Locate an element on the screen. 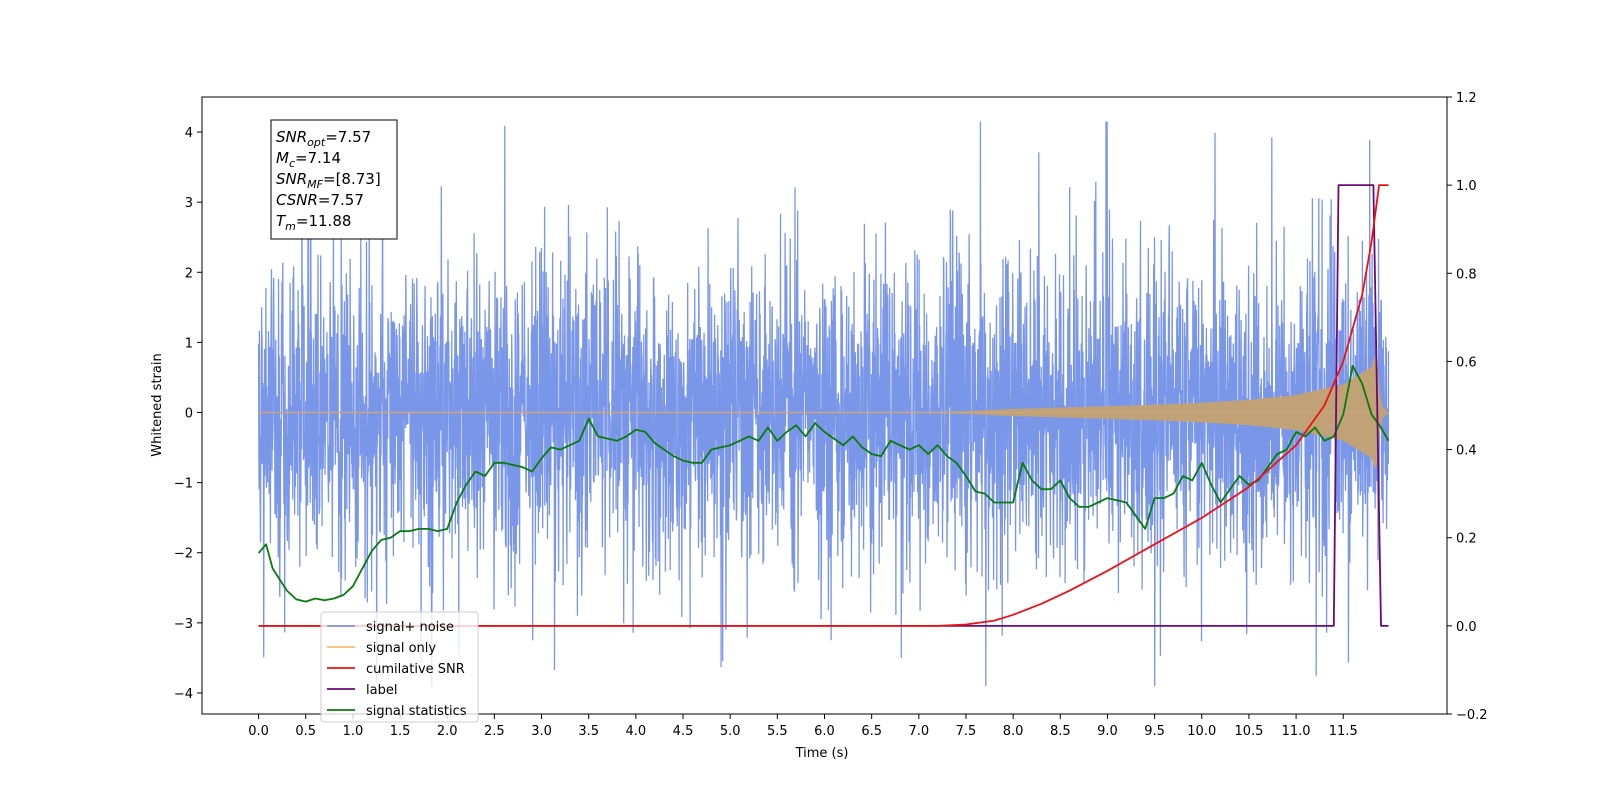  y-left-tick-label: −3 is located at coordinates (183, 624).